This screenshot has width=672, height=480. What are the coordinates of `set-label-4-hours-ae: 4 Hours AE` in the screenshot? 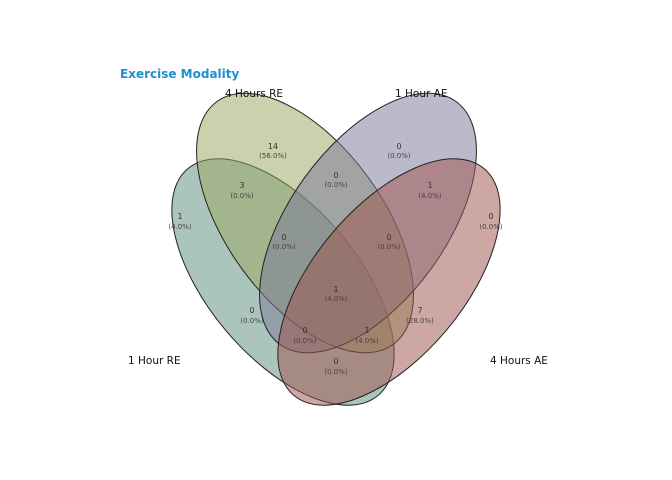 It's located at (519, 361).